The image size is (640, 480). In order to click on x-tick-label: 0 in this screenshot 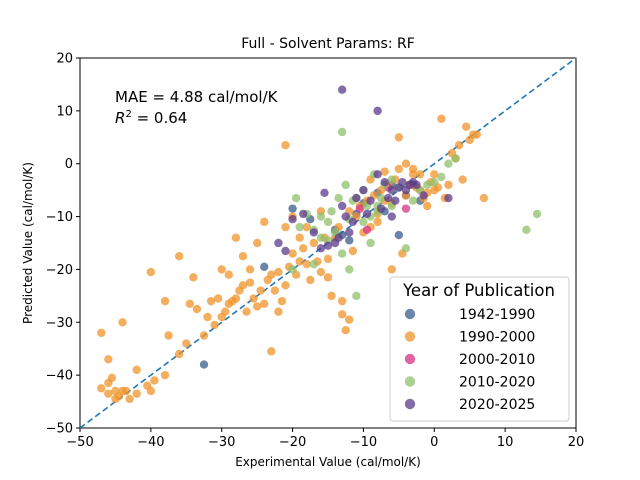, I will do `click(434, 442)`.